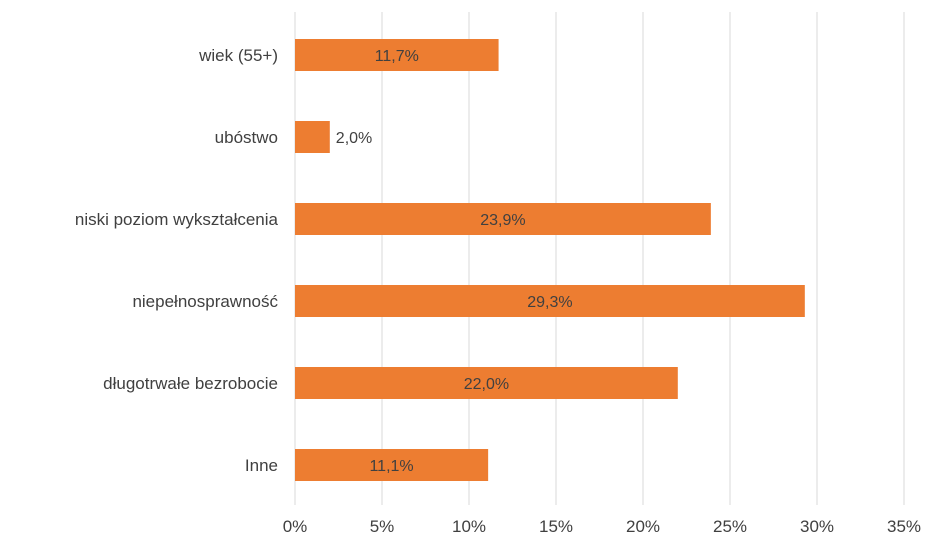 This screenshot has height=540, width=926. I want to click on x-tick-label: 5%, so click(382, 526).